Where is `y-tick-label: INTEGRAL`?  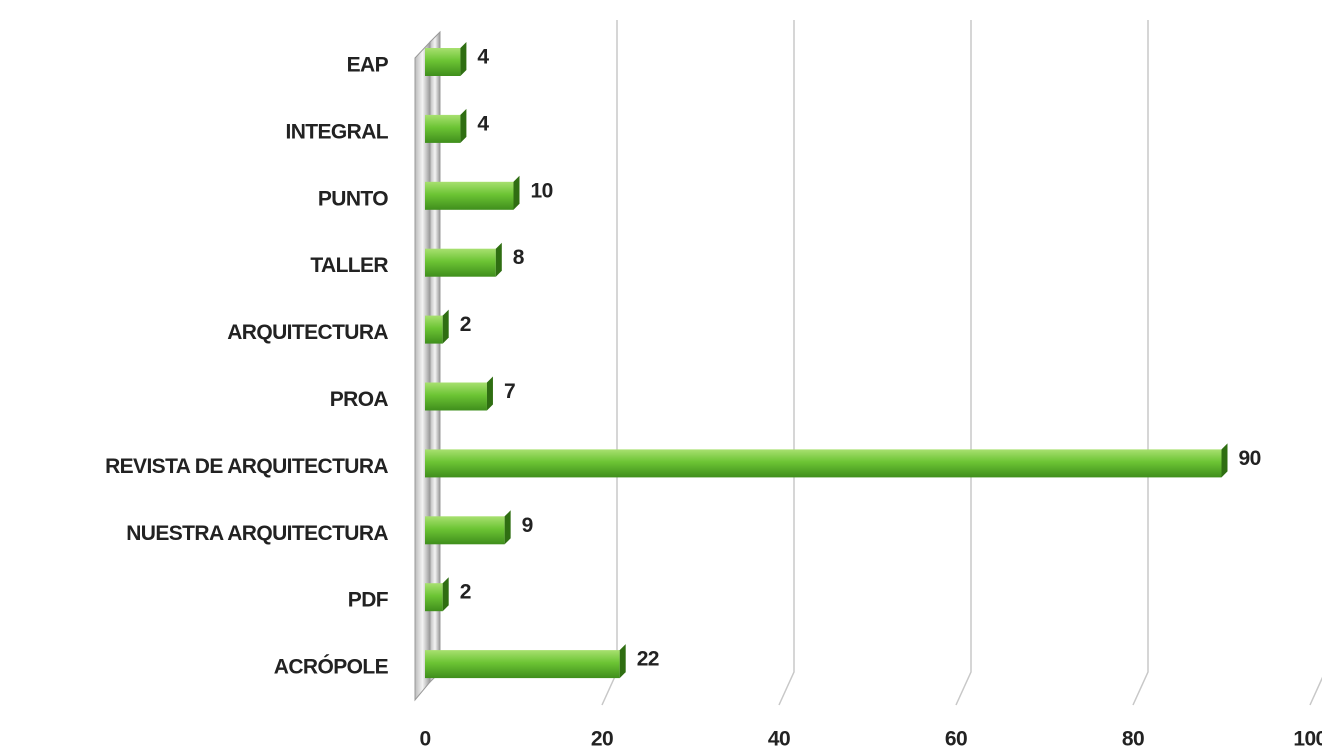
y-tick-label: INTEGRAL is located at coordinates (336, 131).